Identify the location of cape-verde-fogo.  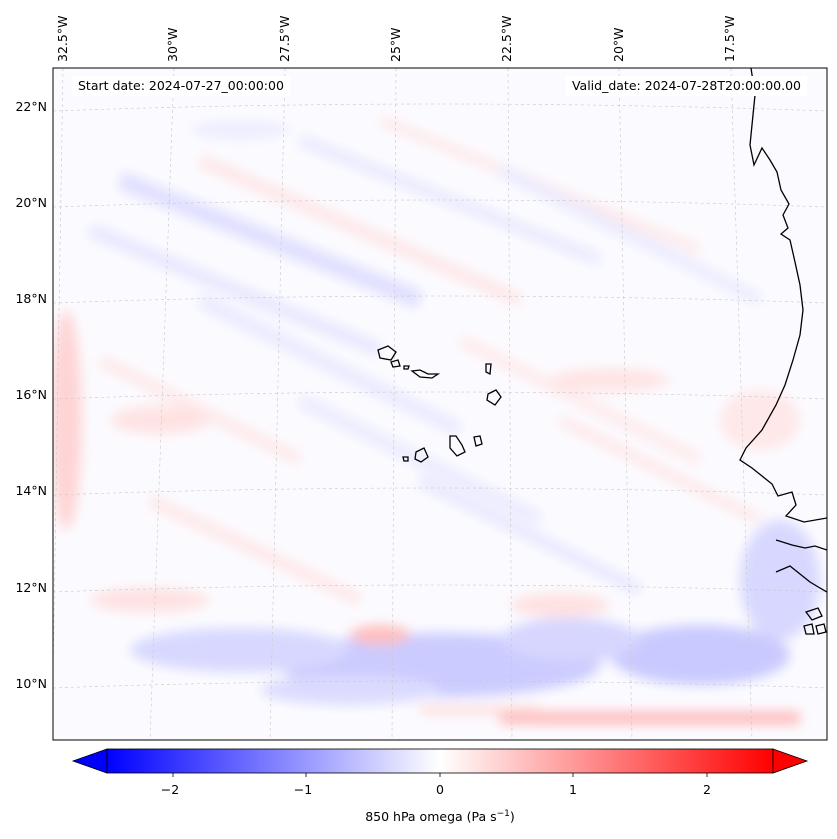
(421, 455).